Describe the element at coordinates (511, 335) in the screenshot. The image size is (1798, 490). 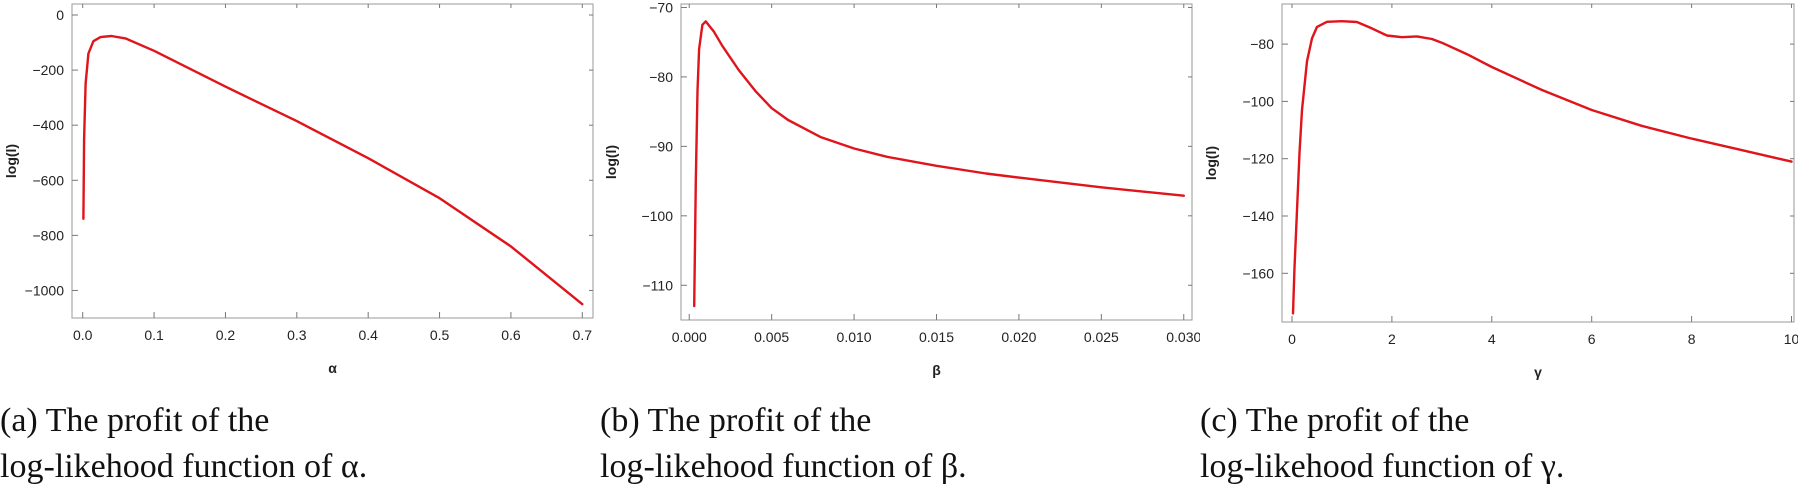
I see `x-tick-label: 0.6` at that location.